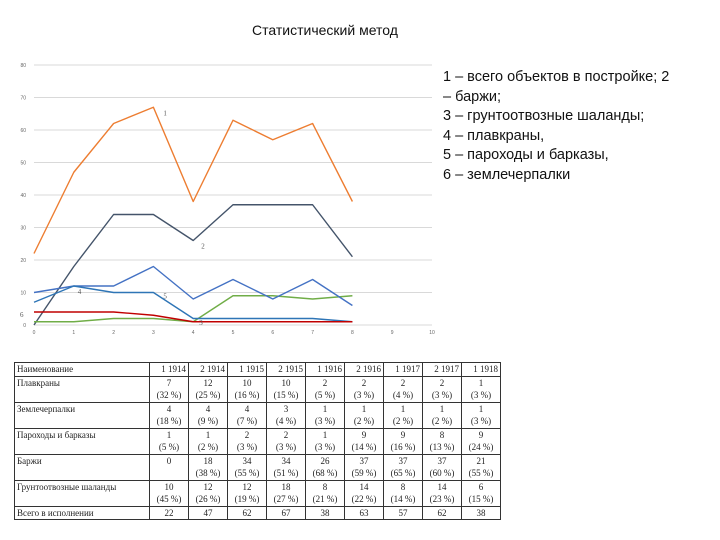 The image size is (720, 540). What do you see at coordinates (208, 499) in the screenshot?
I see `cell-percent: (26 %)` at bounding box center [208, 499].